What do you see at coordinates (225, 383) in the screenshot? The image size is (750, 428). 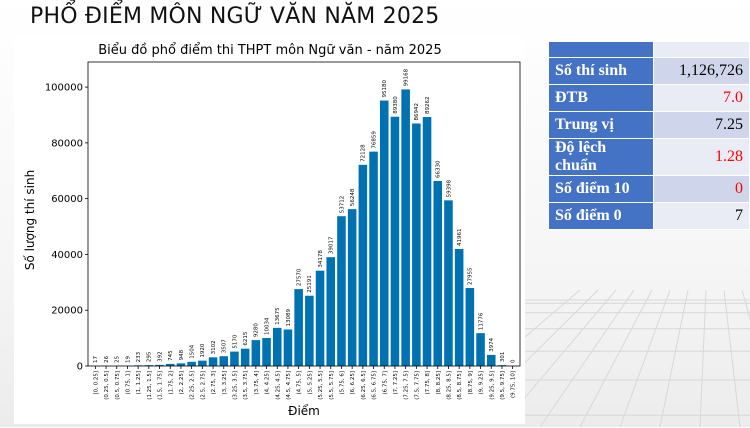 I see `x-tick-label: (3, 3.25]` at bounding box center [225, 383].